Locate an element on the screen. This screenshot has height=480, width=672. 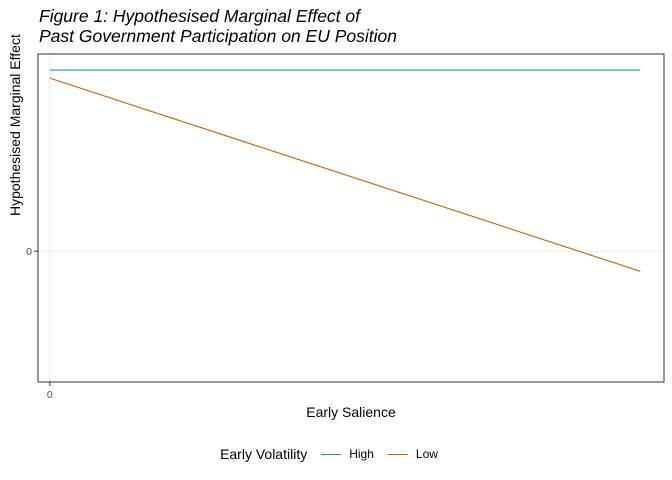
legend-label-low: Low is located at coordinates (426, 454).